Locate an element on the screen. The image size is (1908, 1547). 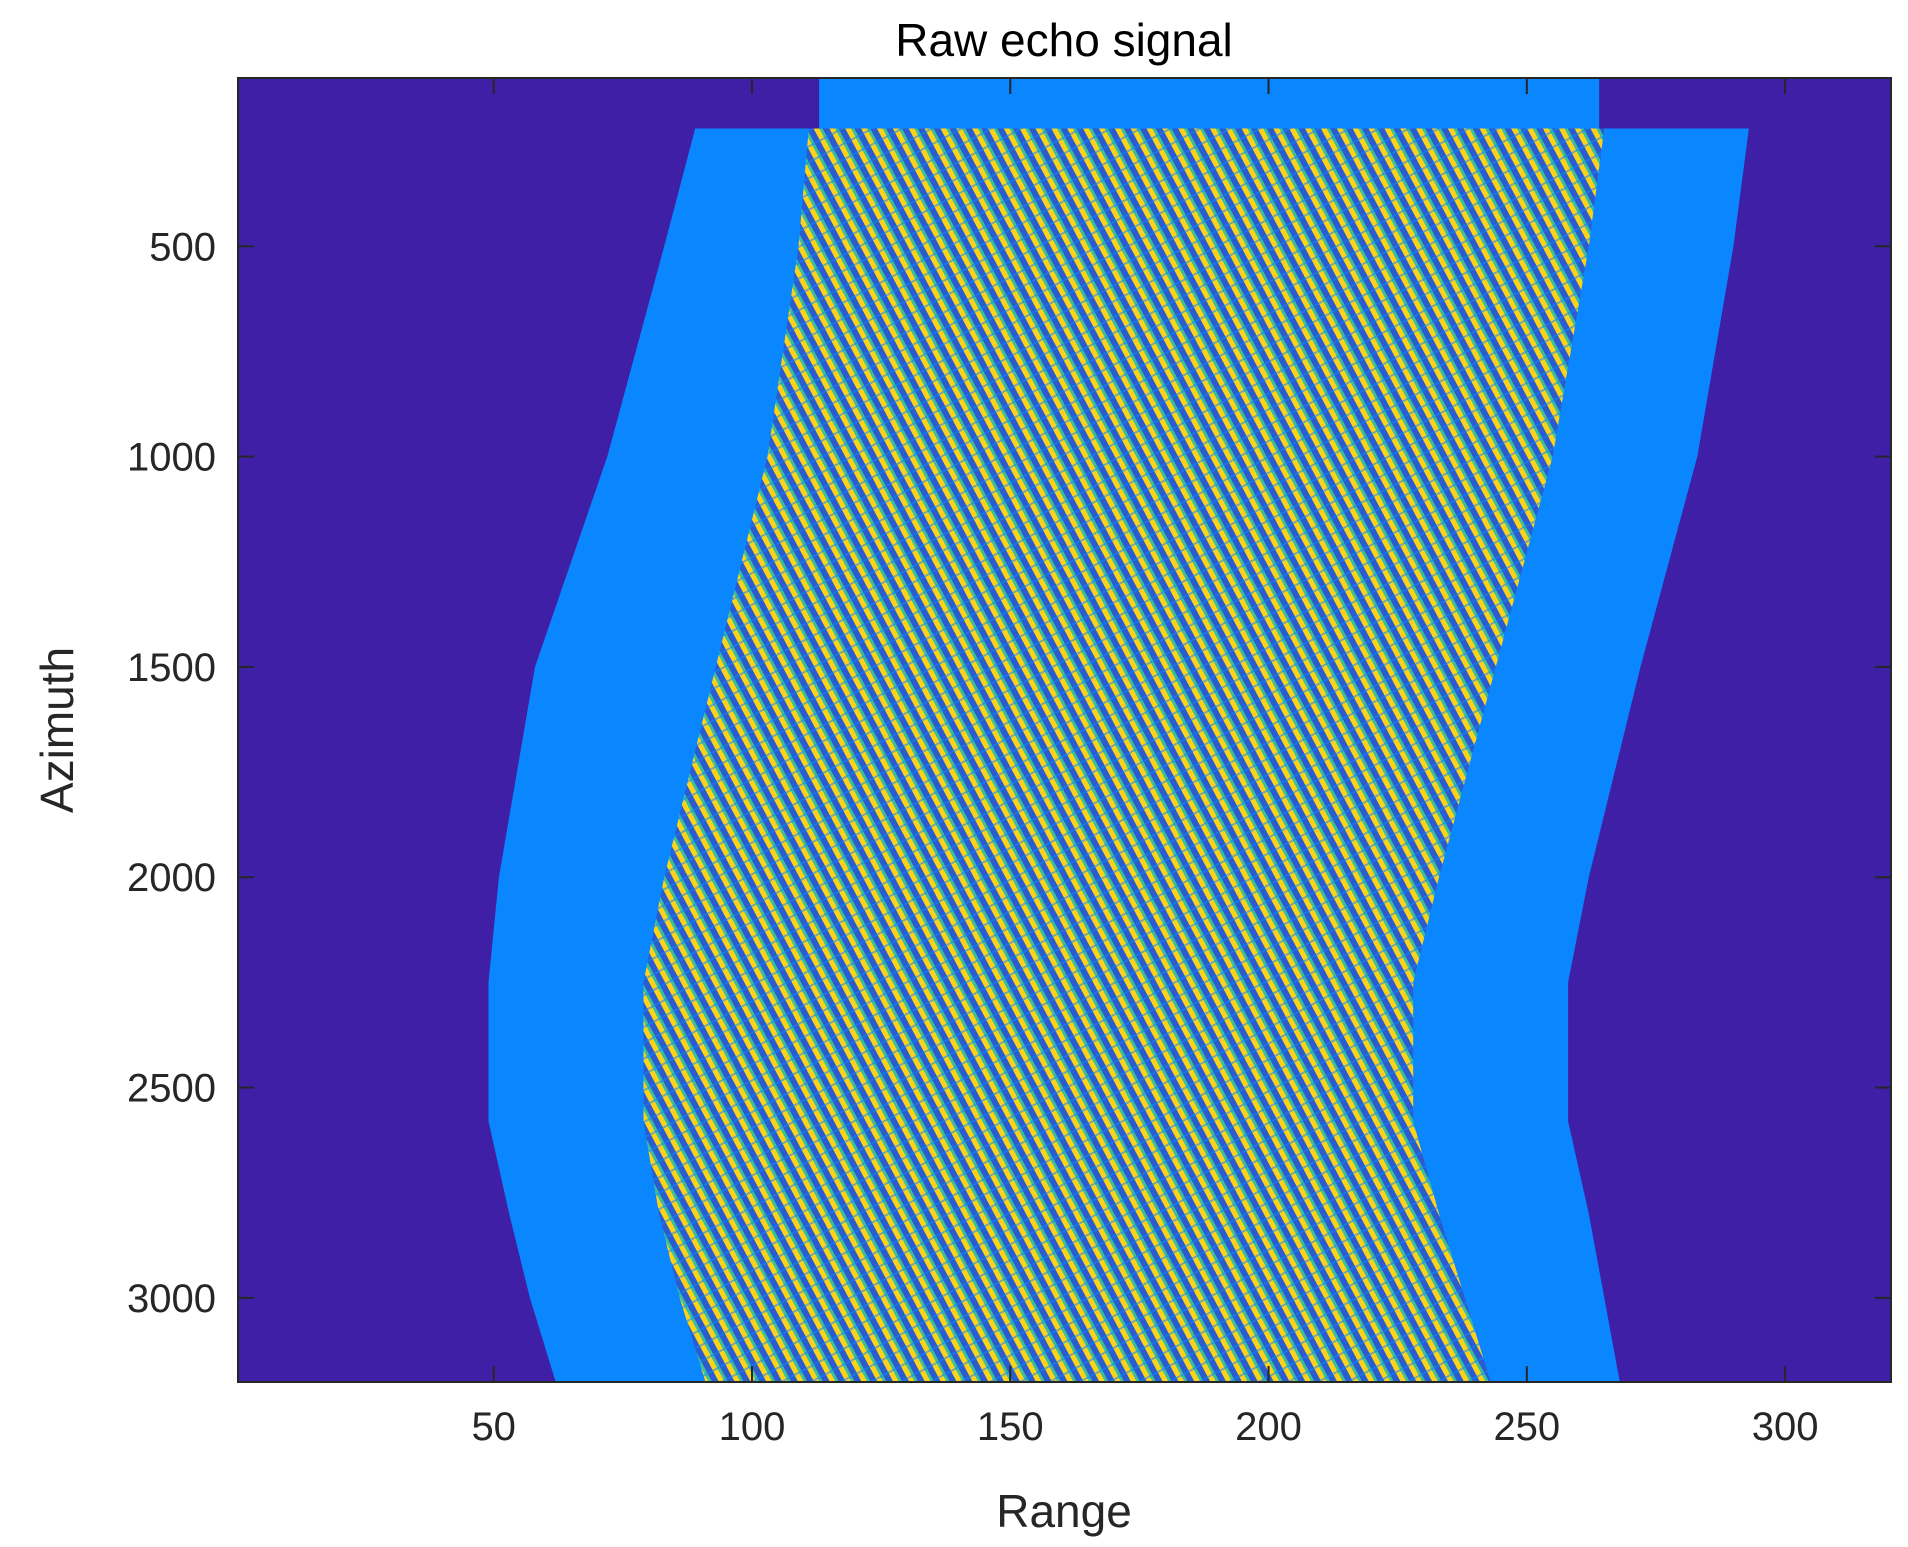
y-tick-label: 500 is located at coordinates (182, 247).